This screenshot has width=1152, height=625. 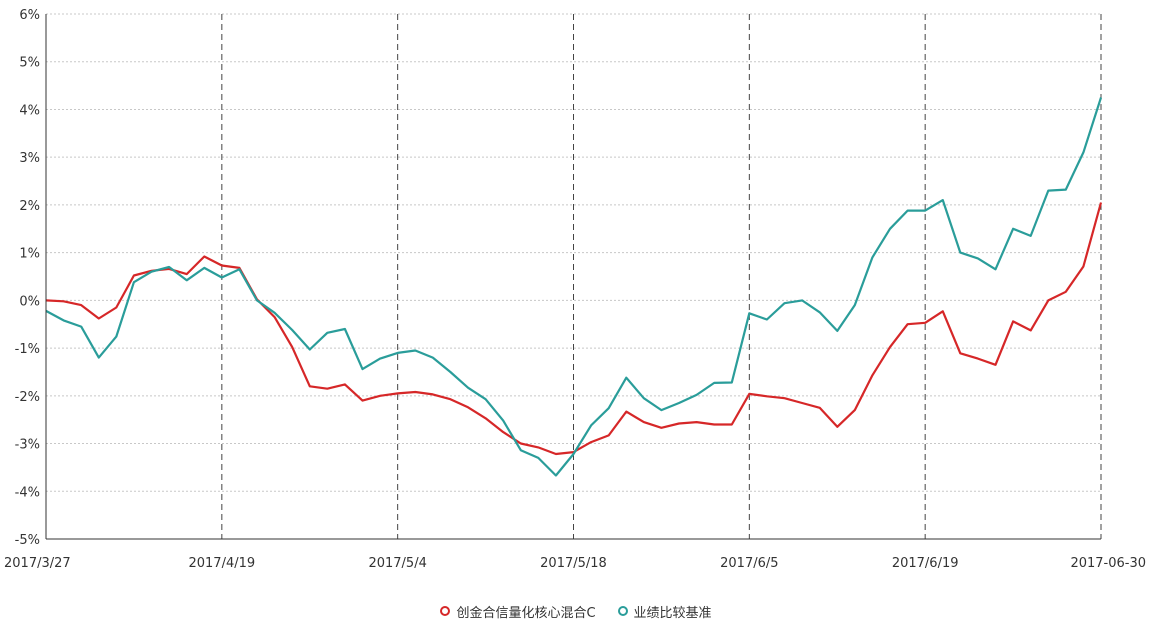 What do you see at coordinates (27, 445) in the screenshot?
I see `y-tick-label: -3%` at bounding box center [27, 445].